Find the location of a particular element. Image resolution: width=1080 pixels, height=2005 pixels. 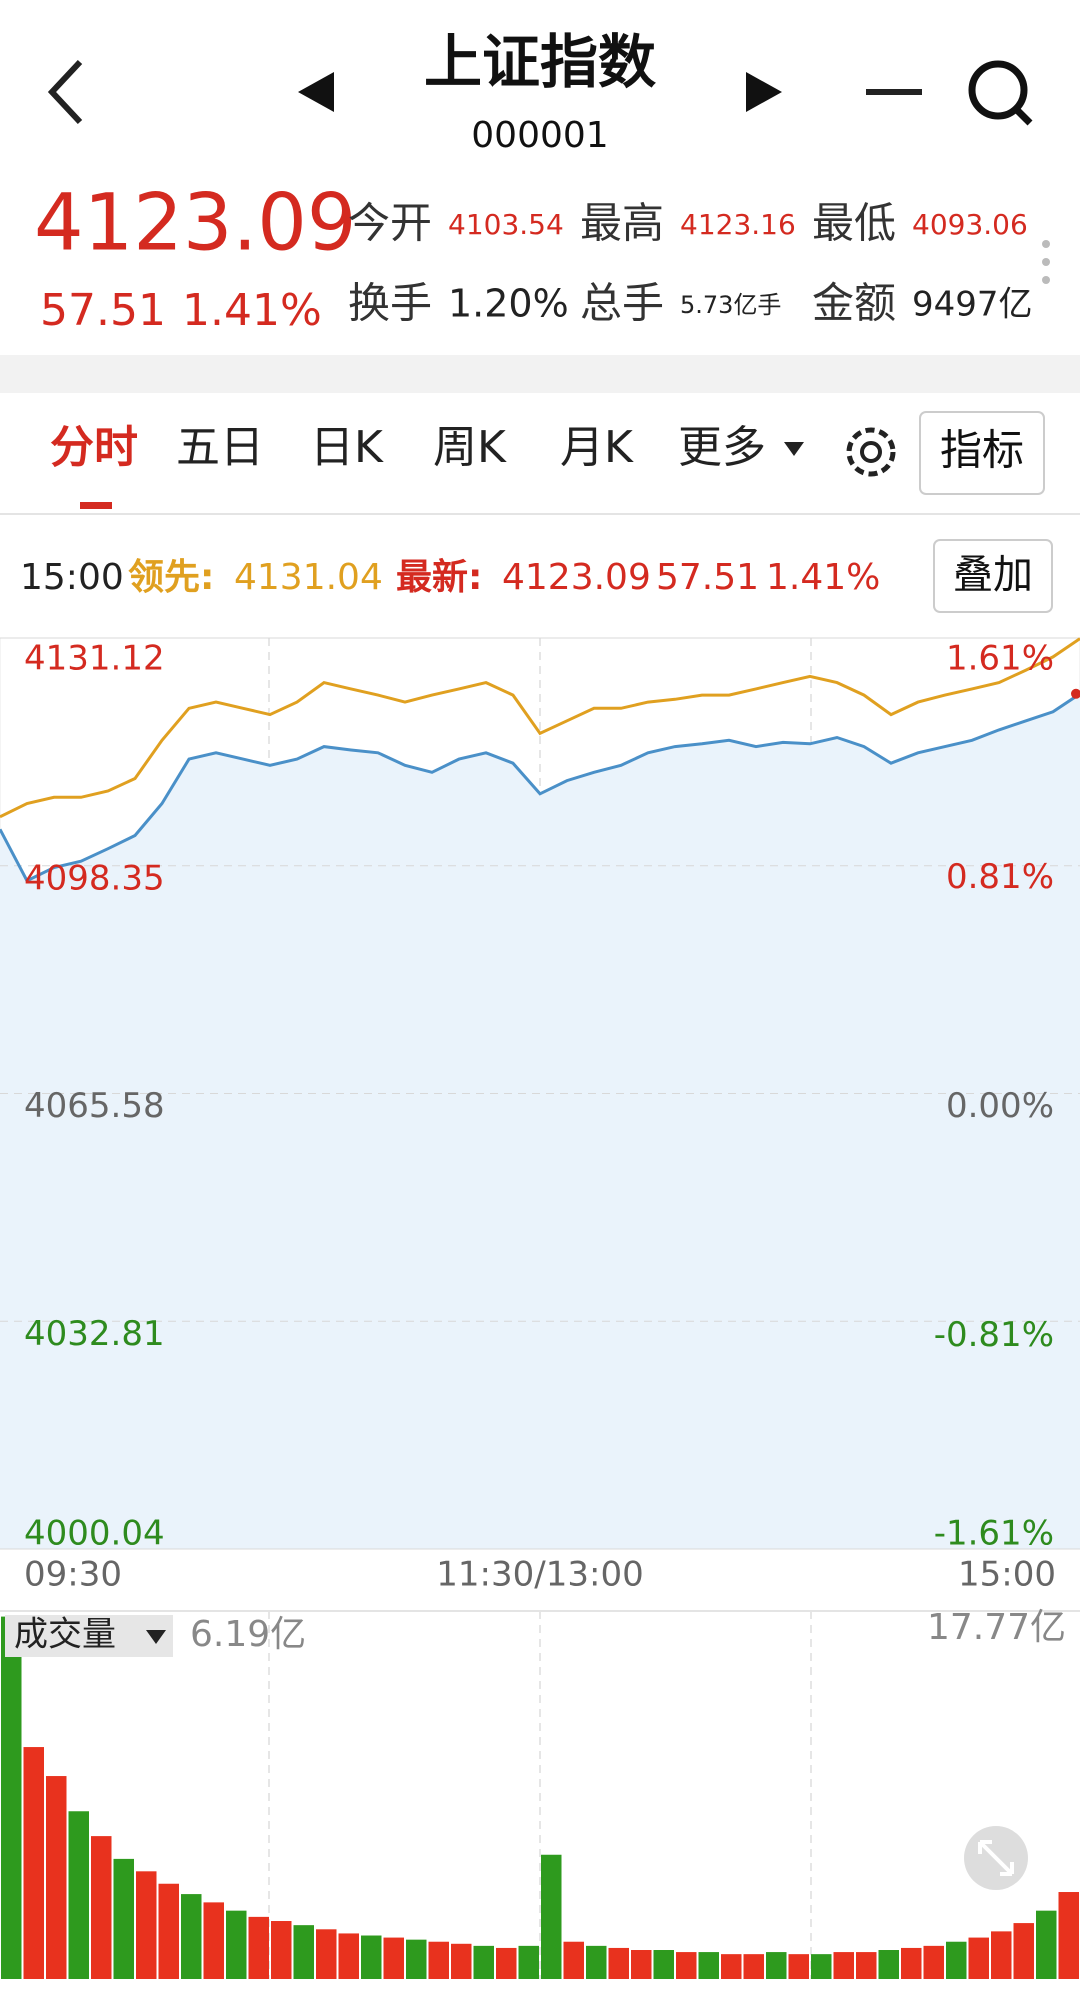

status-time: 15:00 is located at coordinates (72, 577).